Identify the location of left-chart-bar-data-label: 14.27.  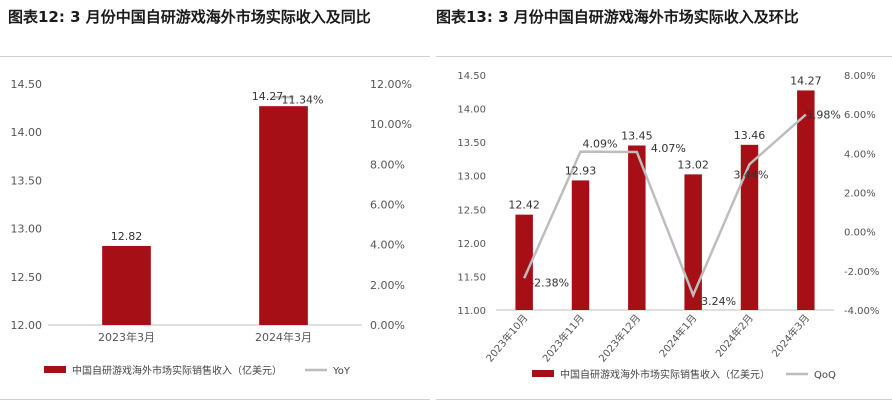
(268, 96).